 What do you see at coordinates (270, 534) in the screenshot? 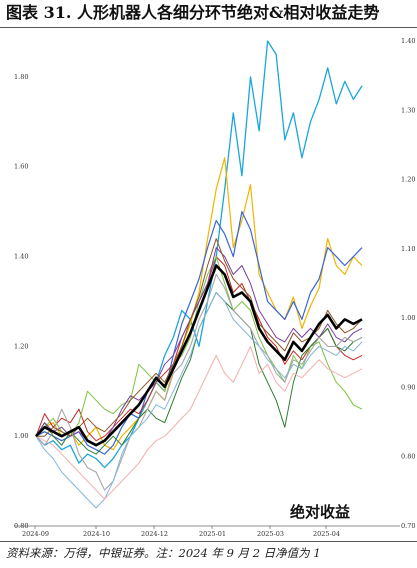
I see `x-tick-label: 2025-03` at bounding box center [270, 534].